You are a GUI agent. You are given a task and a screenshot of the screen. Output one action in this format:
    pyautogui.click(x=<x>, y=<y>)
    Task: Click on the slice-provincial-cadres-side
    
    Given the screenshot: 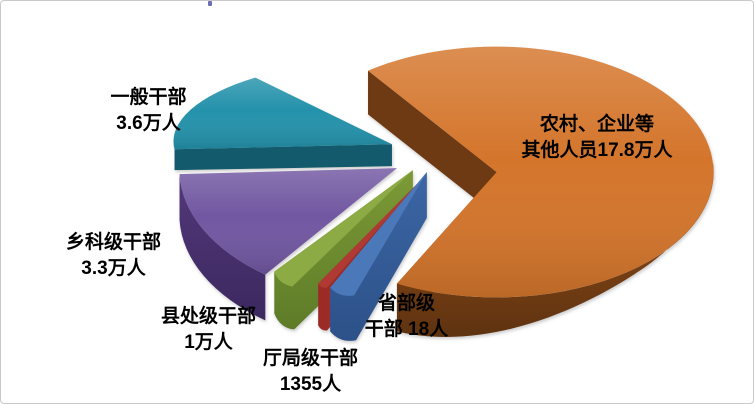 What is the action you would take?
    pyautogui.click(x=378, y=256)
    